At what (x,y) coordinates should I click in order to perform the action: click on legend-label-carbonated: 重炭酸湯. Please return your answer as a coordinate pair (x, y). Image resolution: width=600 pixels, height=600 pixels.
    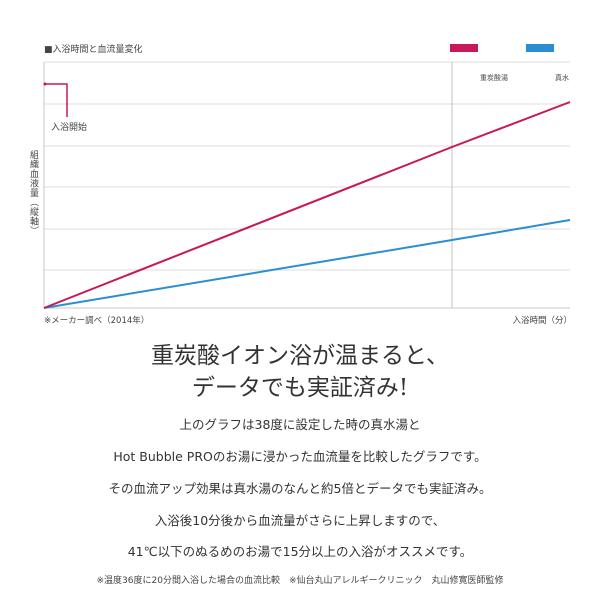
    Looking at the image, I should click on (494, 78).